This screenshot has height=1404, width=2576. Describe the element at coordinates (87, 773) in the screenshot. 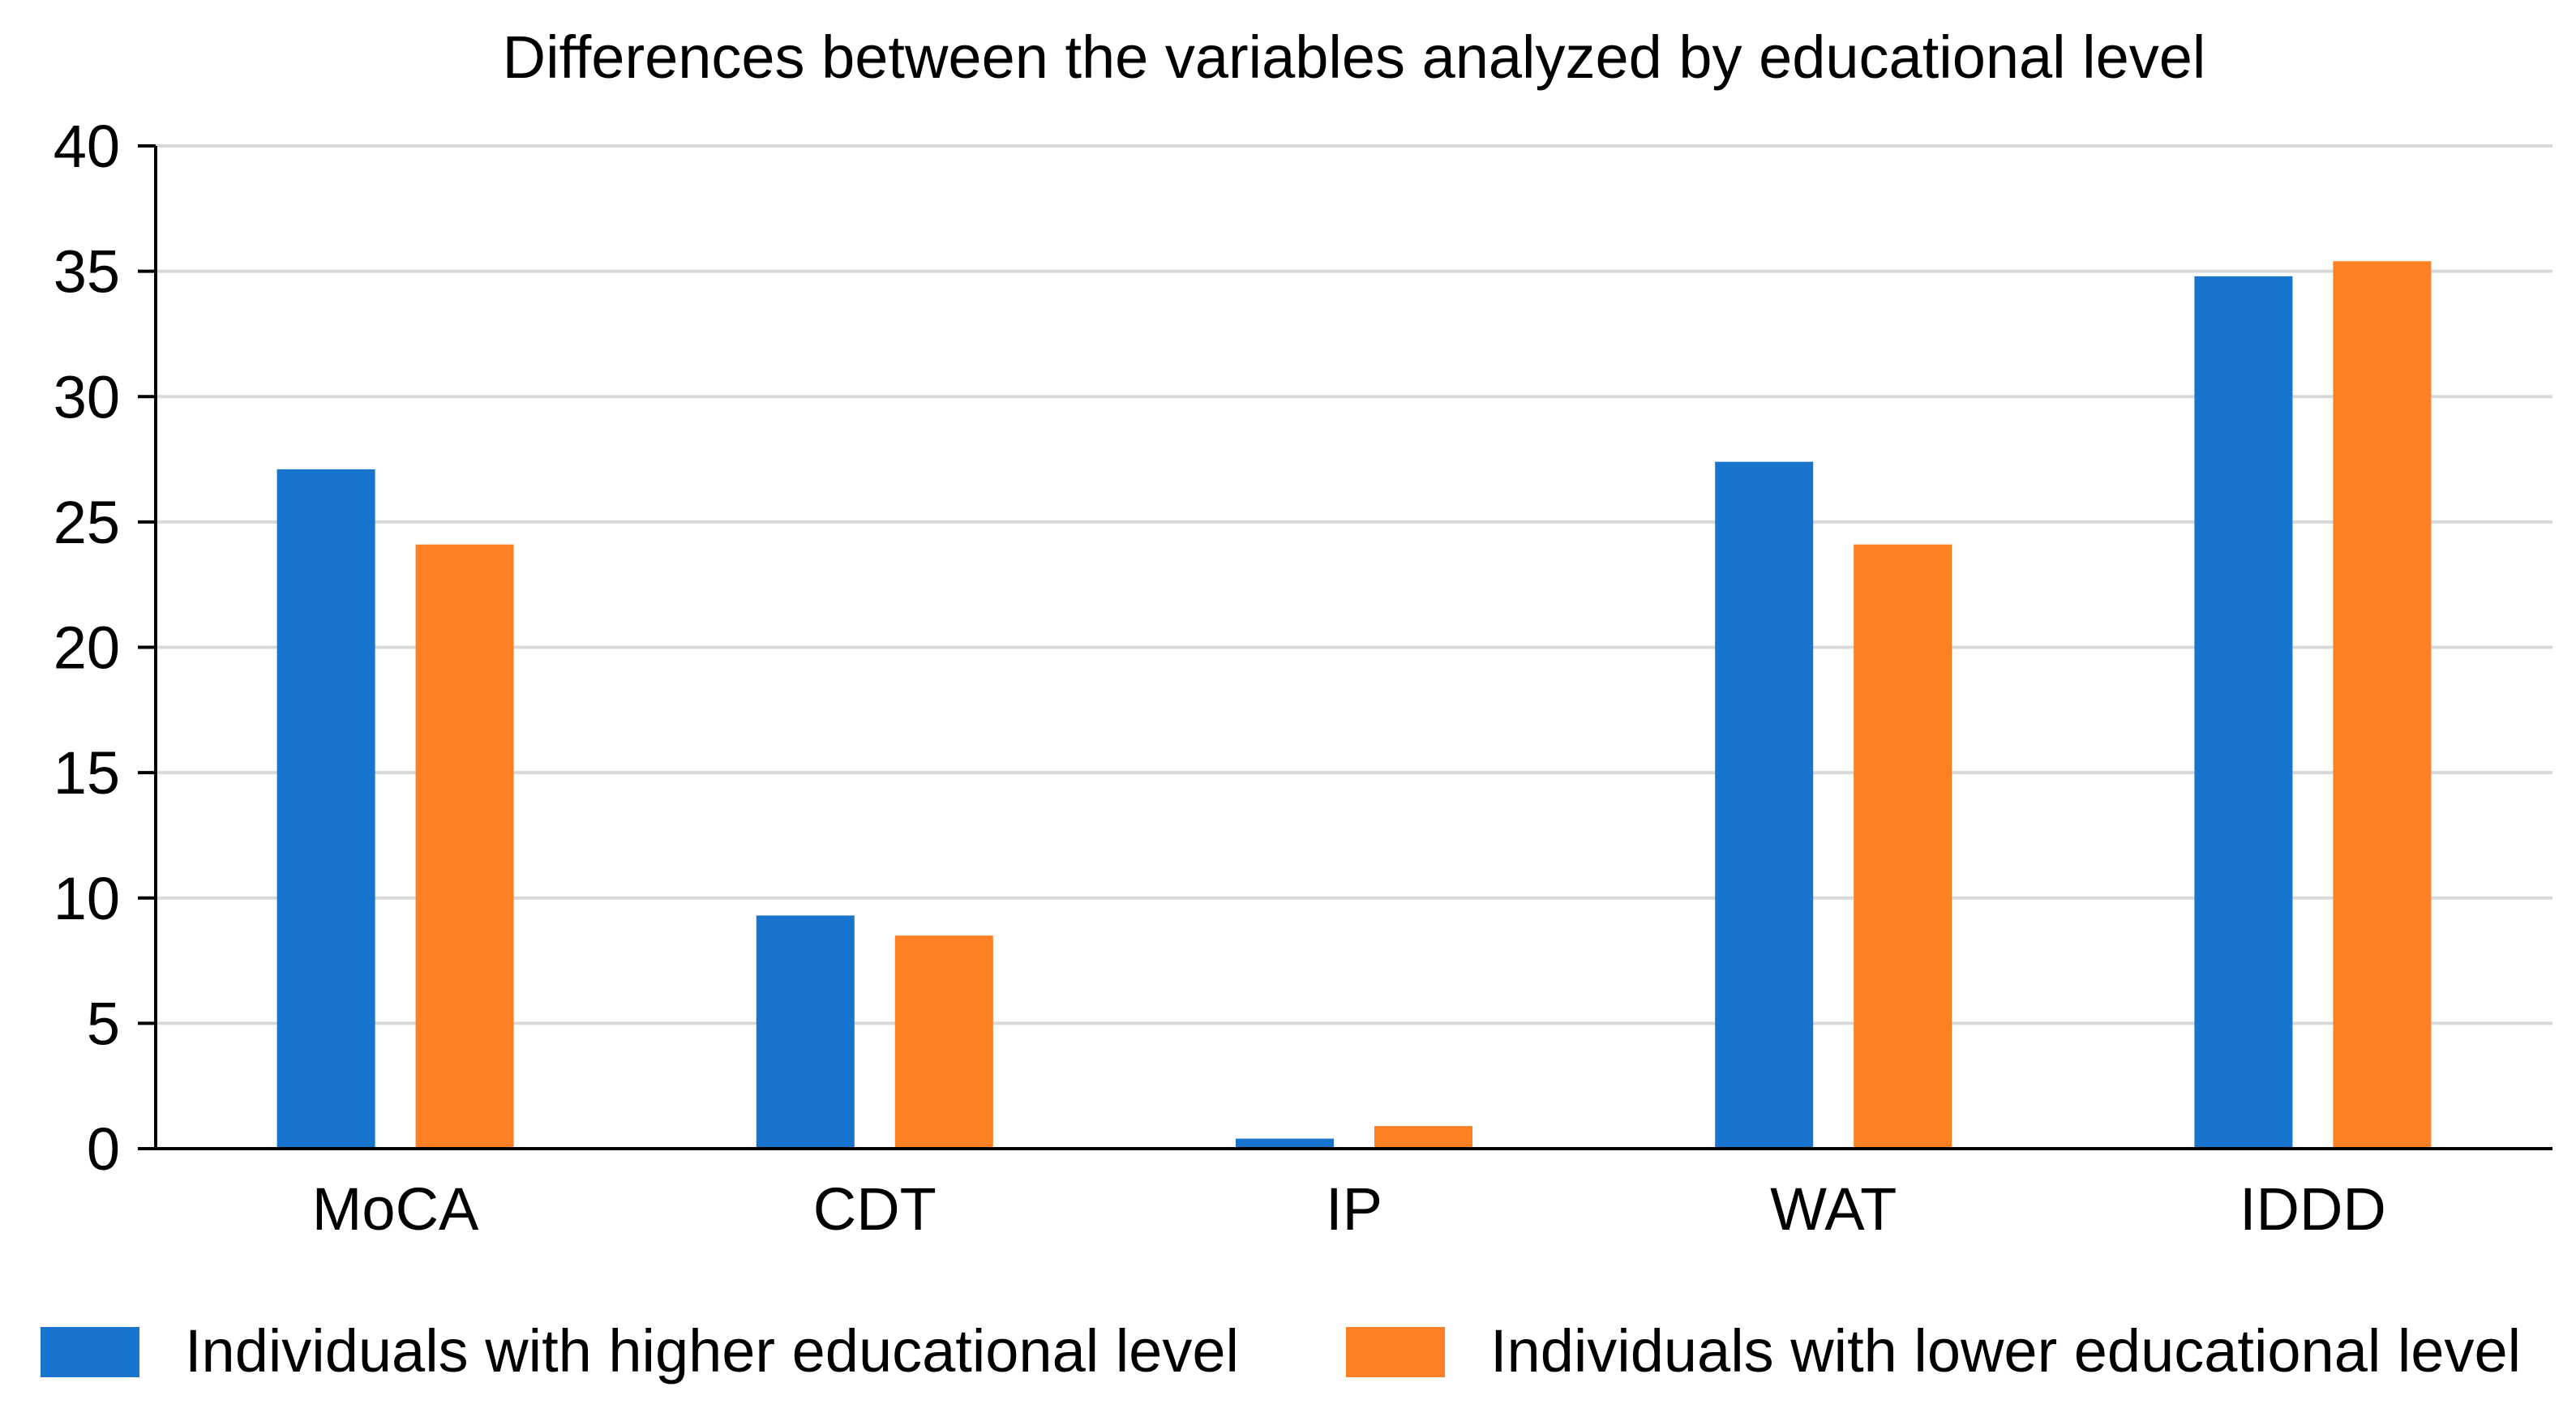

I see `y-tick-label: 15` at that location.